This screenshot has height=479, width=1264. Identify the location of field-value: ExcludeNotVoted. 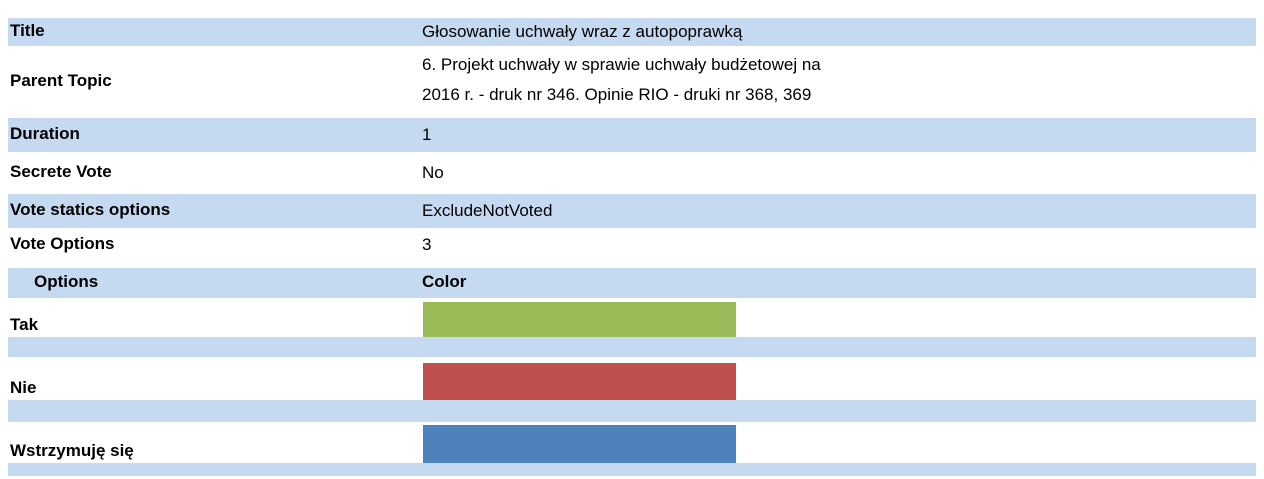
(487, 210).